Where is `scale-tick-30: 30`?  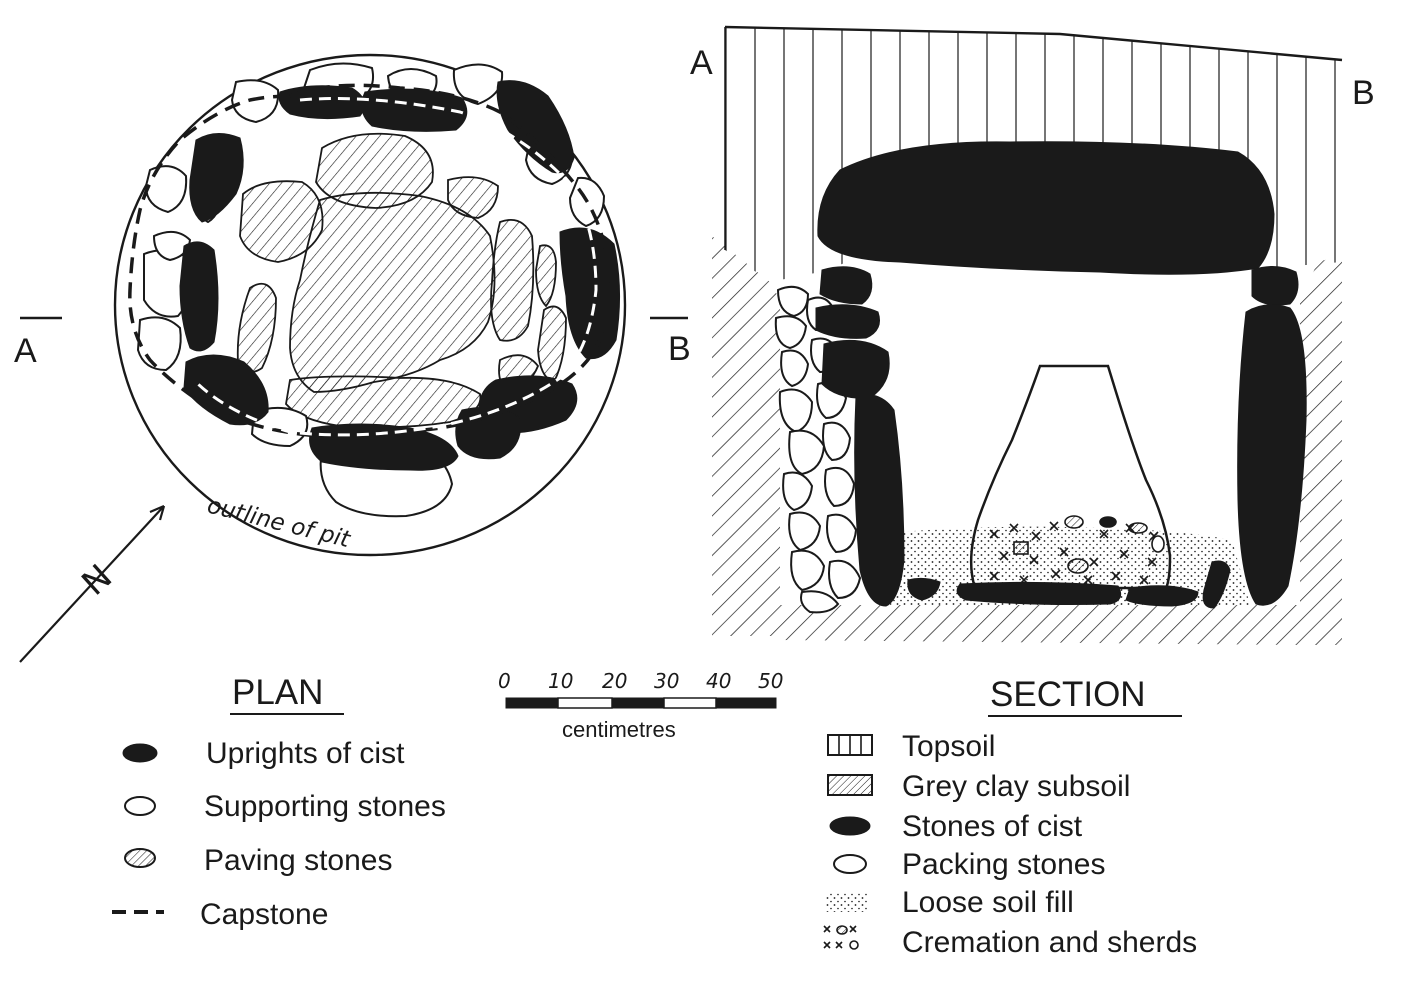 scale-tick-30: 30 is located at coordinates (666, 681).